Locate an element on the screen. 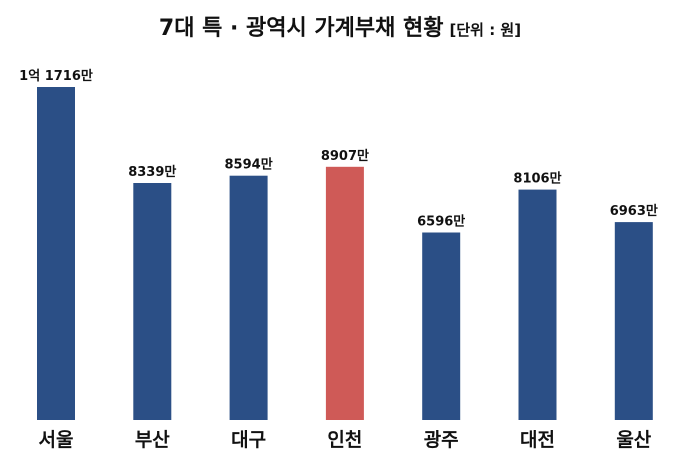 The width and height of the screenshot is (680, 455). value-label-울산: 6963만 is located at coordinates (634, 211).